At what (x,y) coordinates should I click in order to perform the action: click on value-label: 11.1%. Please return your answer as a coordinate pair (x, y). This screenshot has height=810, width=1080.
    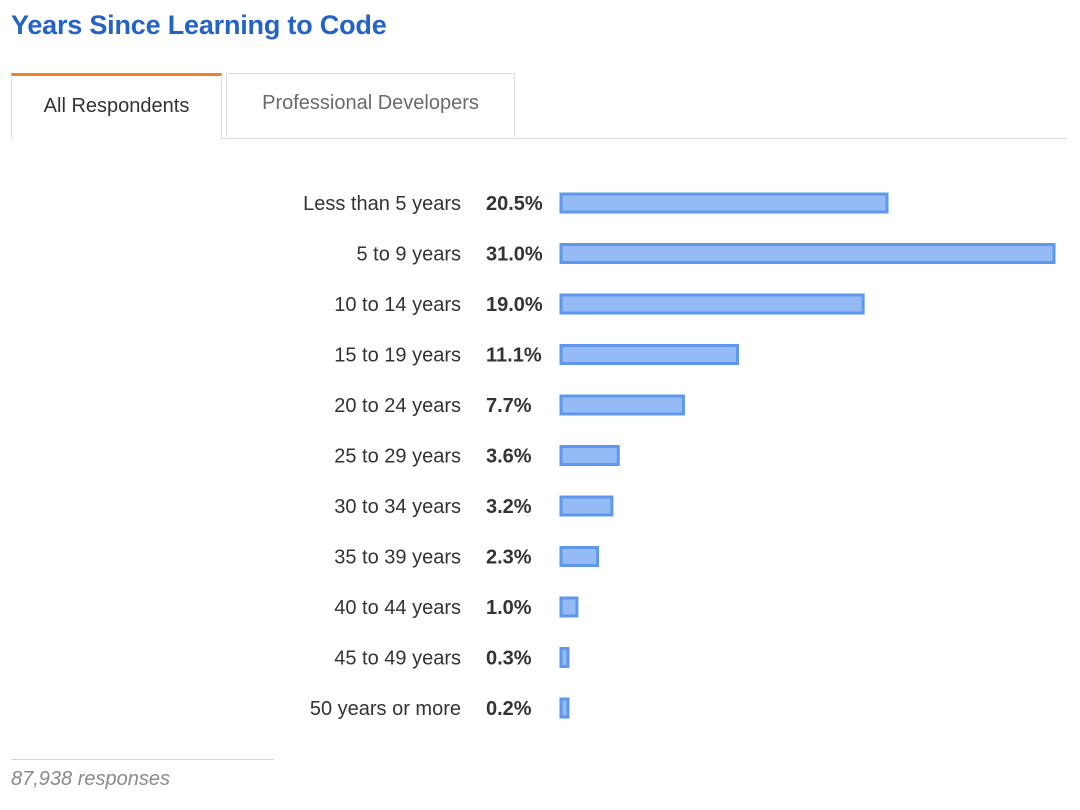
    Looking at the image, I should click on (514, 356).